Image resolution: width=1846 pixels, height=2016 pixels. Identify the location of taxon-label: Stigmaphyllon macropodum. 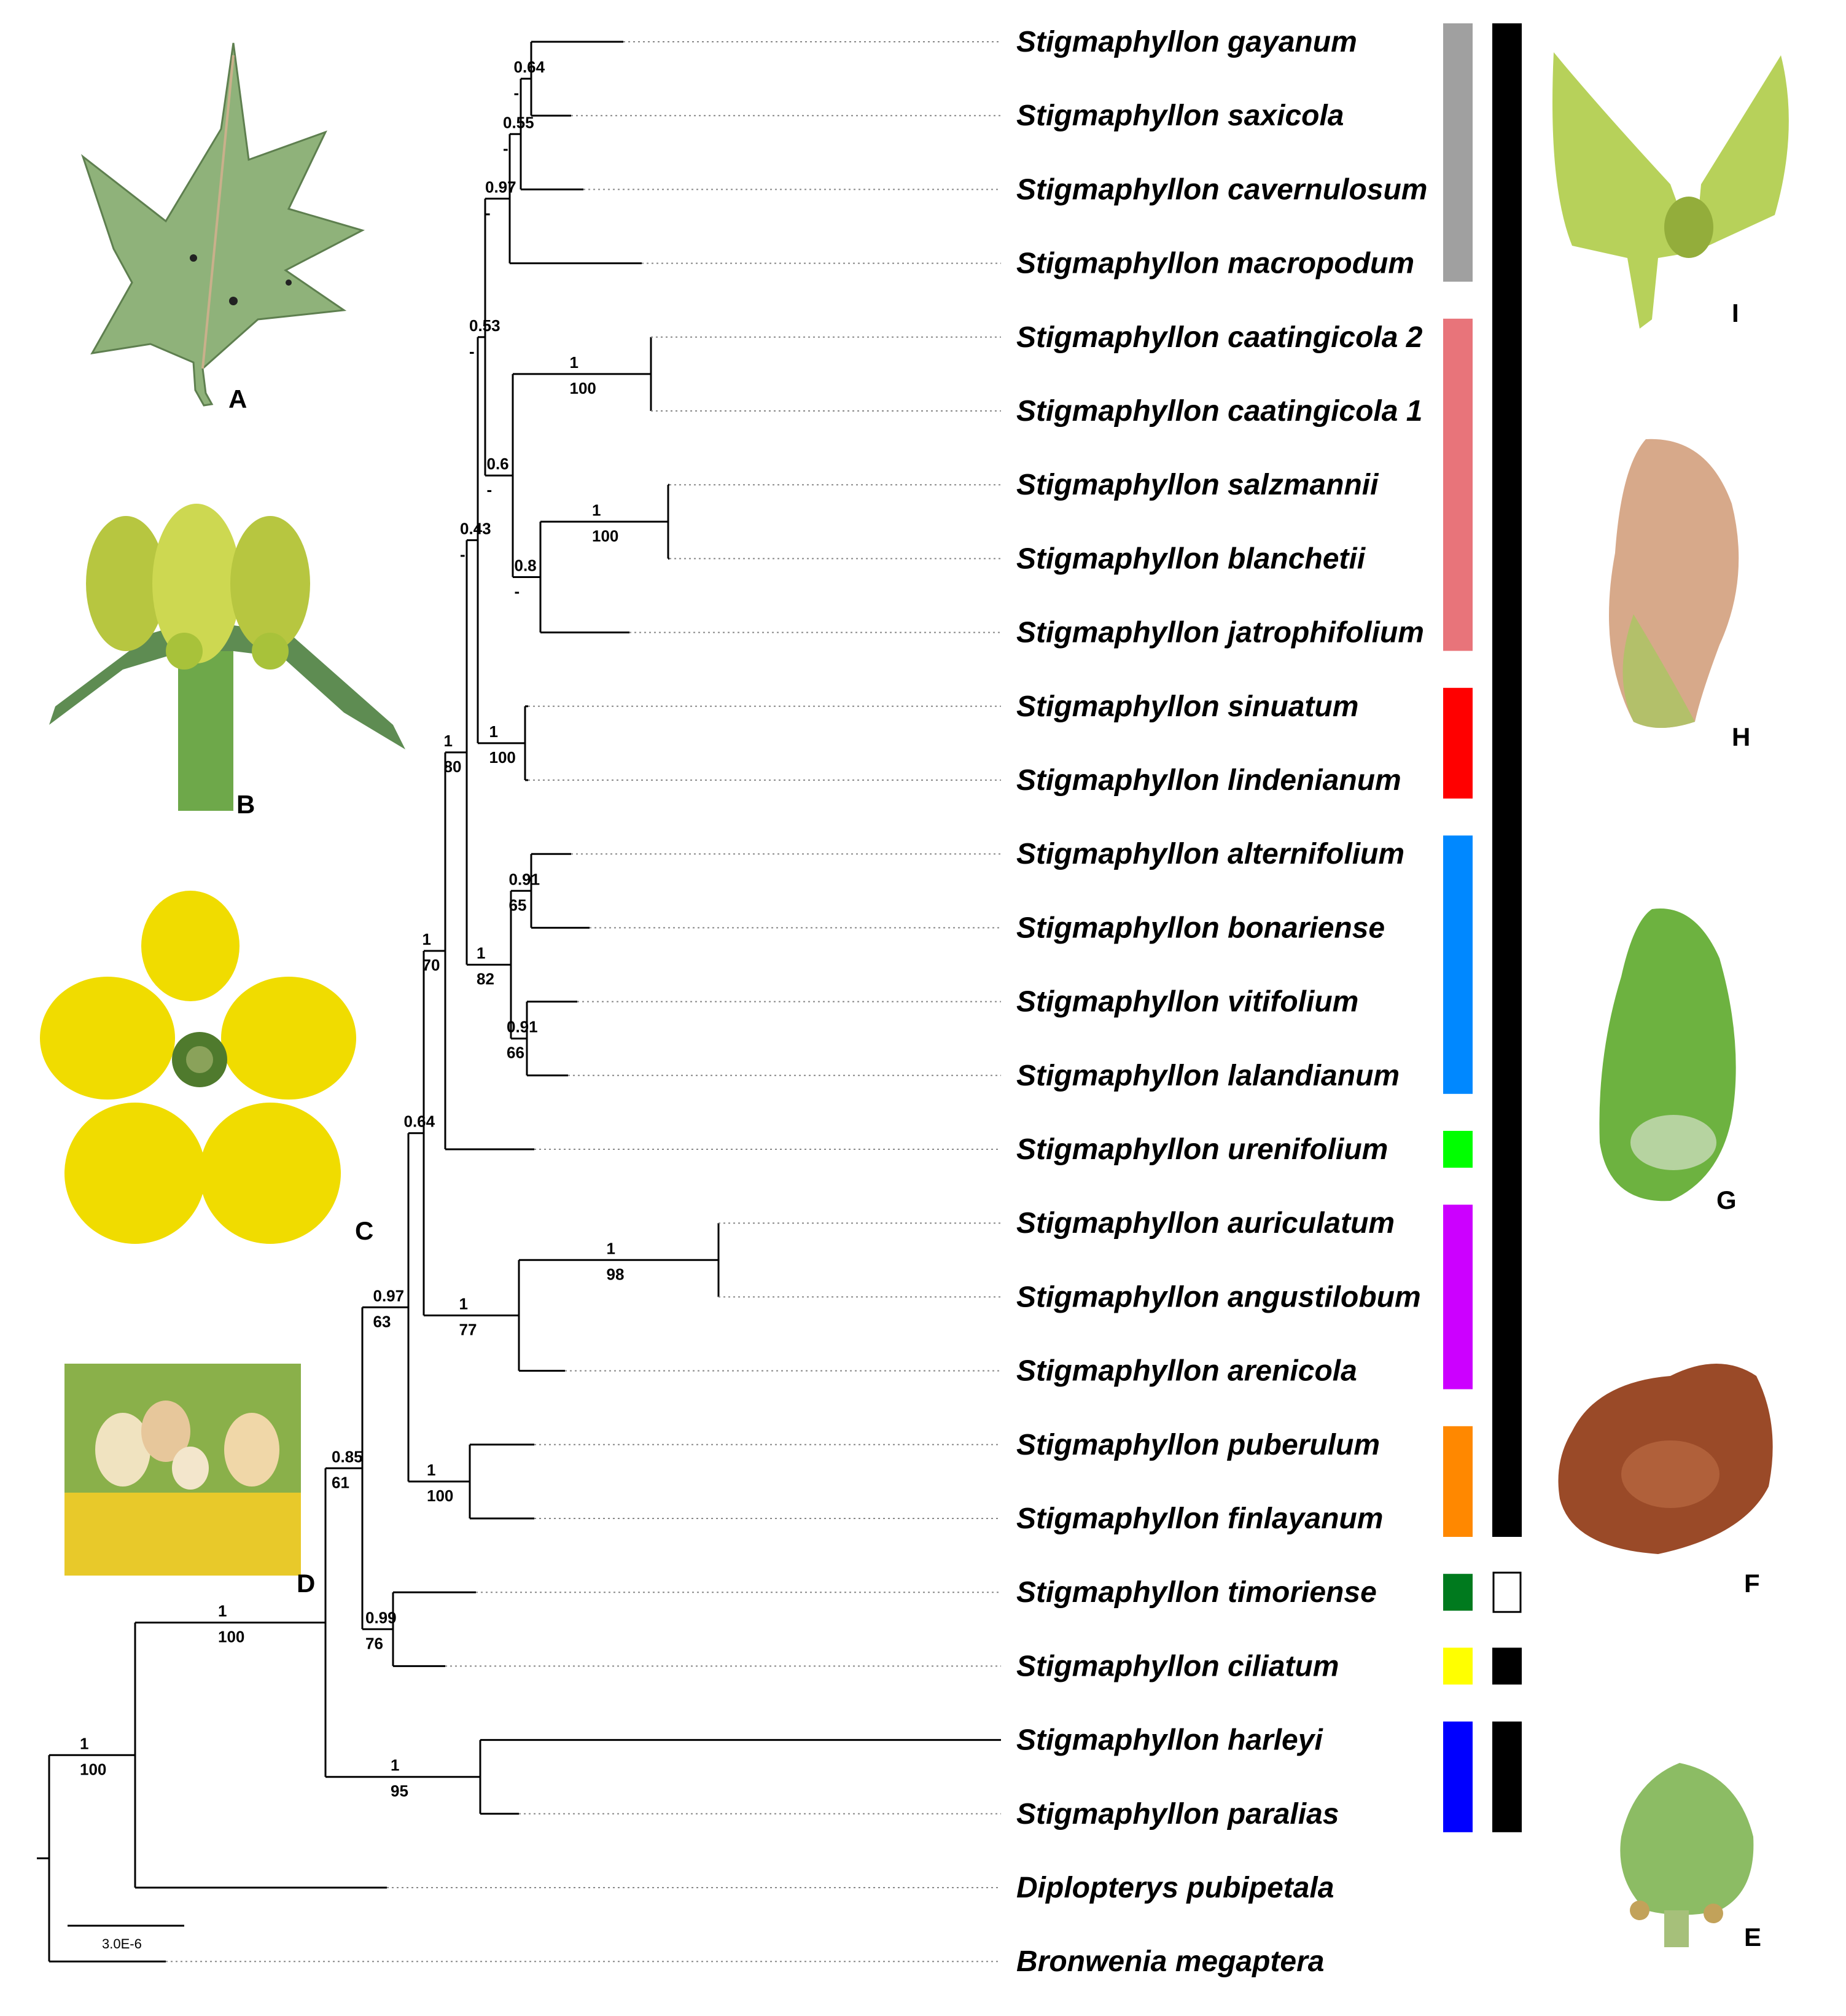
(1215, 264).